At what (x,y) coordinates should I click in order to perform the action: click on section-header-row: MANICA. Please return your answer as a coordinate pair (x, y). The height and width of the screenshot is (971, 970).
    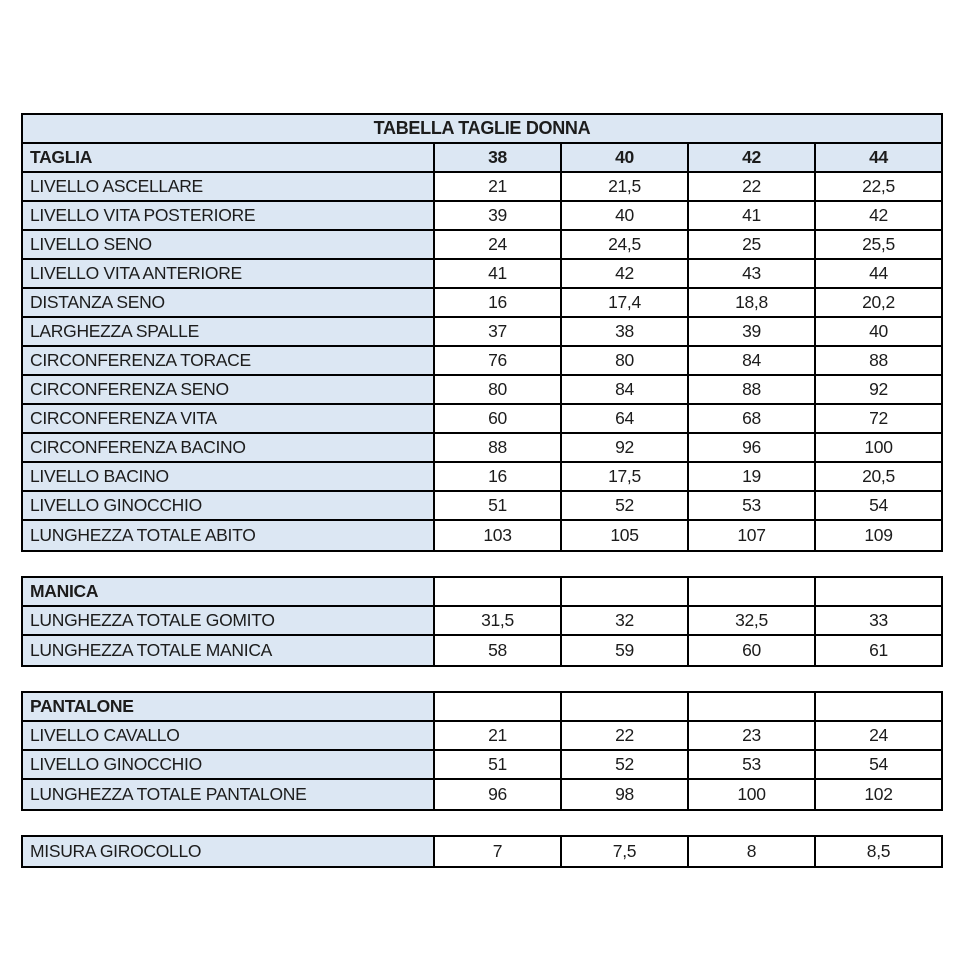
    Looking at the image, I should click on (482, 592).